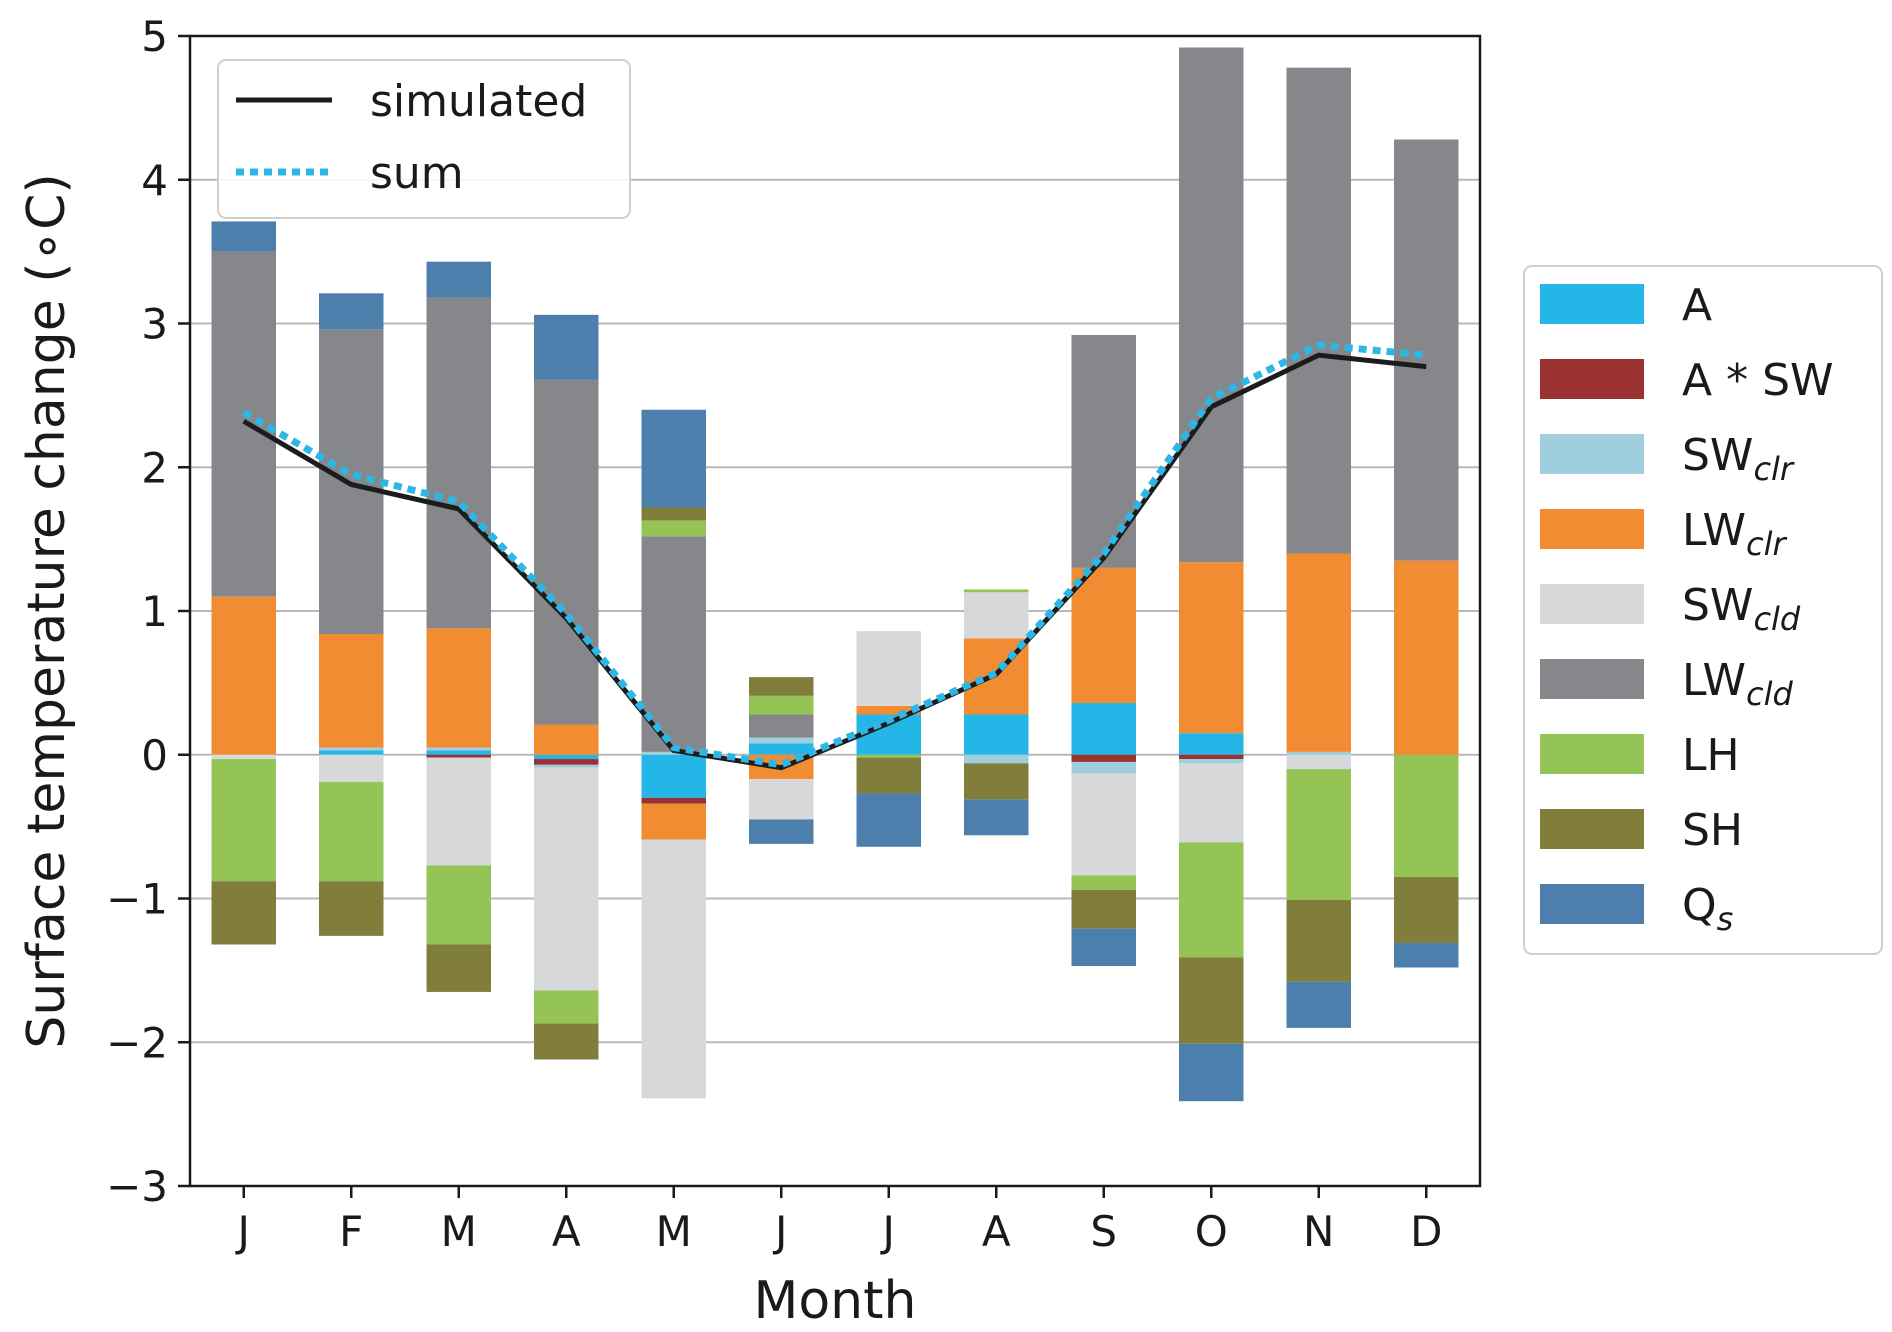  Describe the element at coordinates (351, 1231) in the screenshot. I see `x-tick-label: F` at that location.